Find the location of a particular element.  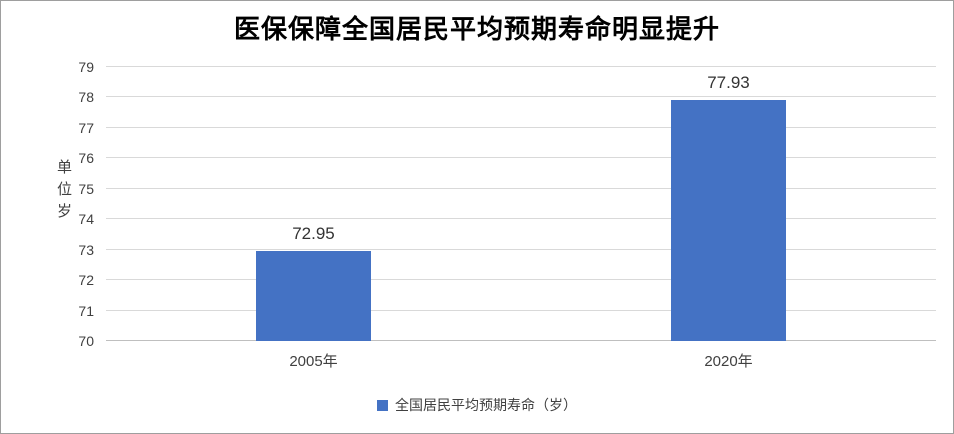

y-tick-label: 70 is located at coordinates (86, 341).